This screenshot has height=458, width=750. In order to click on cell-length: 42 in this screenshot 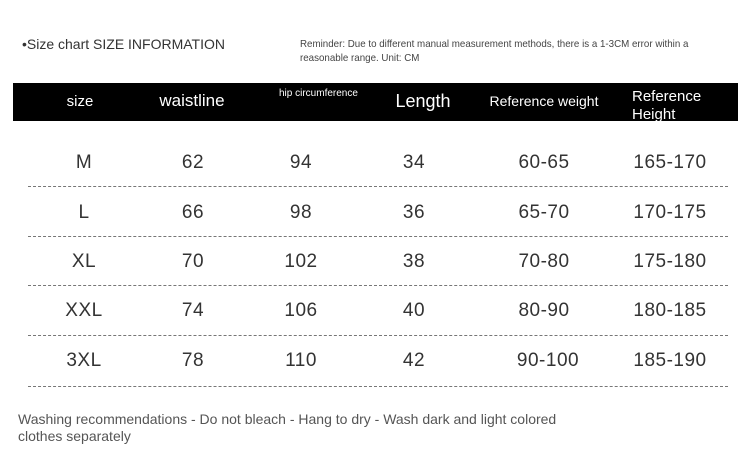, I will do `click(414, 360)`.